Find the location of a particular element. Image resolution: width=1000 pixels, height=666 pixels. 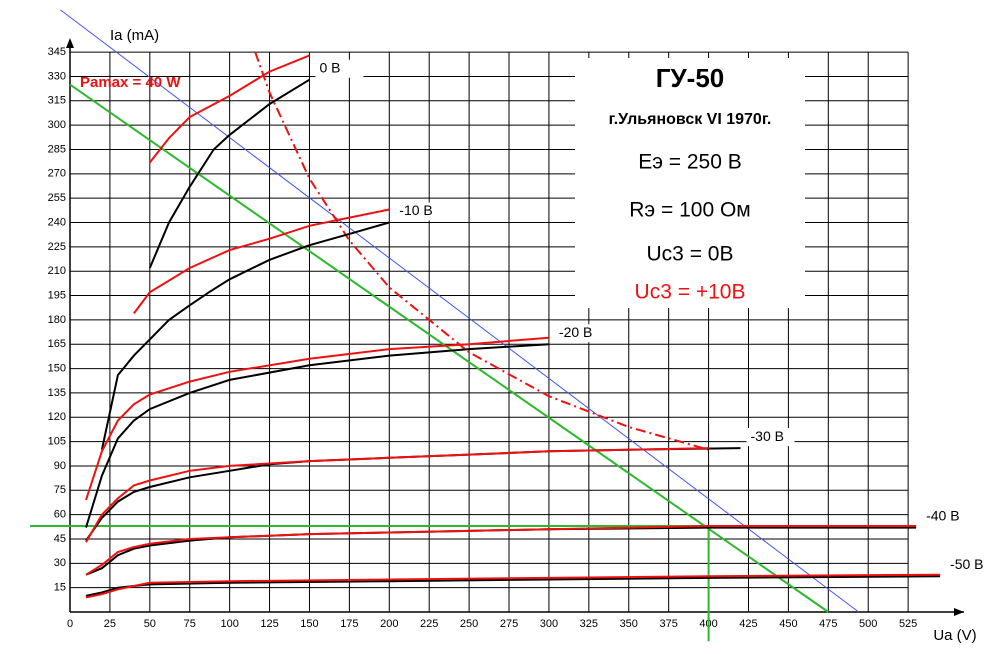

chart-subtitle: г.Ульяновск VI 1970г. is located at coordinates (690, 119).